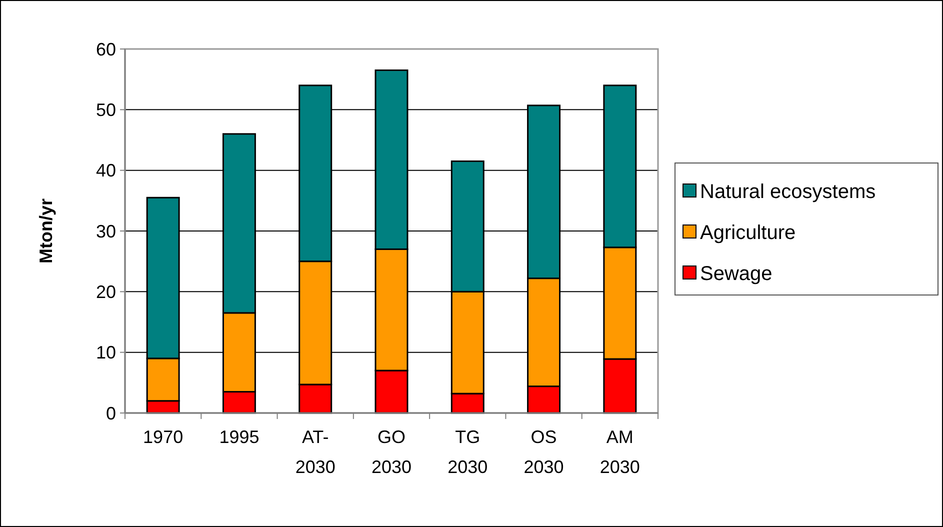 This screenshot has height=527, width=943. I want to click on legend-label: Natural ecosystems, so click(788, 192).